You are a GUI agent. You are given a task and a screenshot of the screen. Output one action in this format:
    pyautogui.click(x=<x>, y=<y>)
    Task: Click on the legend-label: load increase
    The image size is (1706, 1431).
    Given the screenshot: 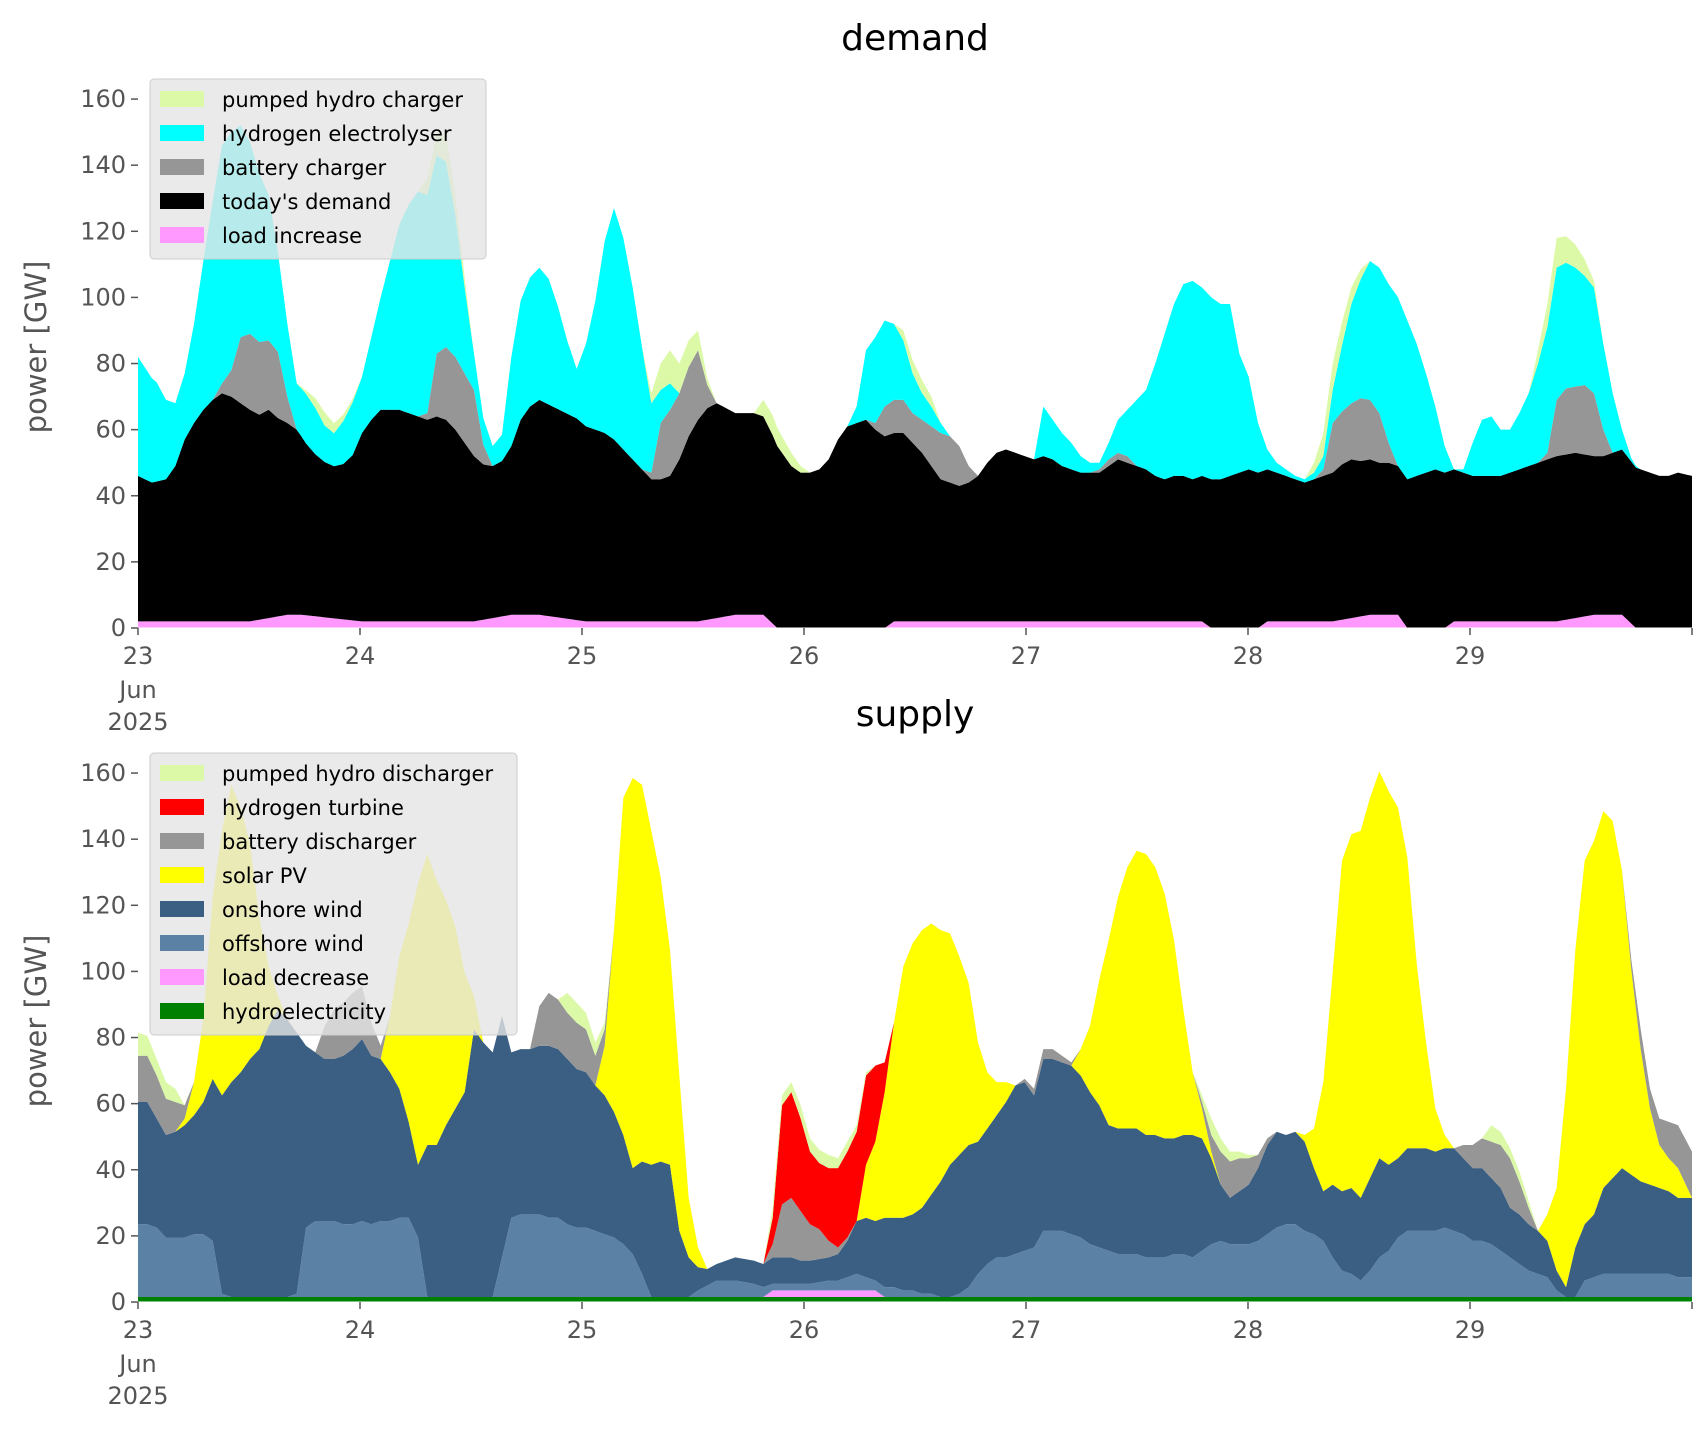 What is the action you would take?
    pyautogui.click(x=292, y=236)
    